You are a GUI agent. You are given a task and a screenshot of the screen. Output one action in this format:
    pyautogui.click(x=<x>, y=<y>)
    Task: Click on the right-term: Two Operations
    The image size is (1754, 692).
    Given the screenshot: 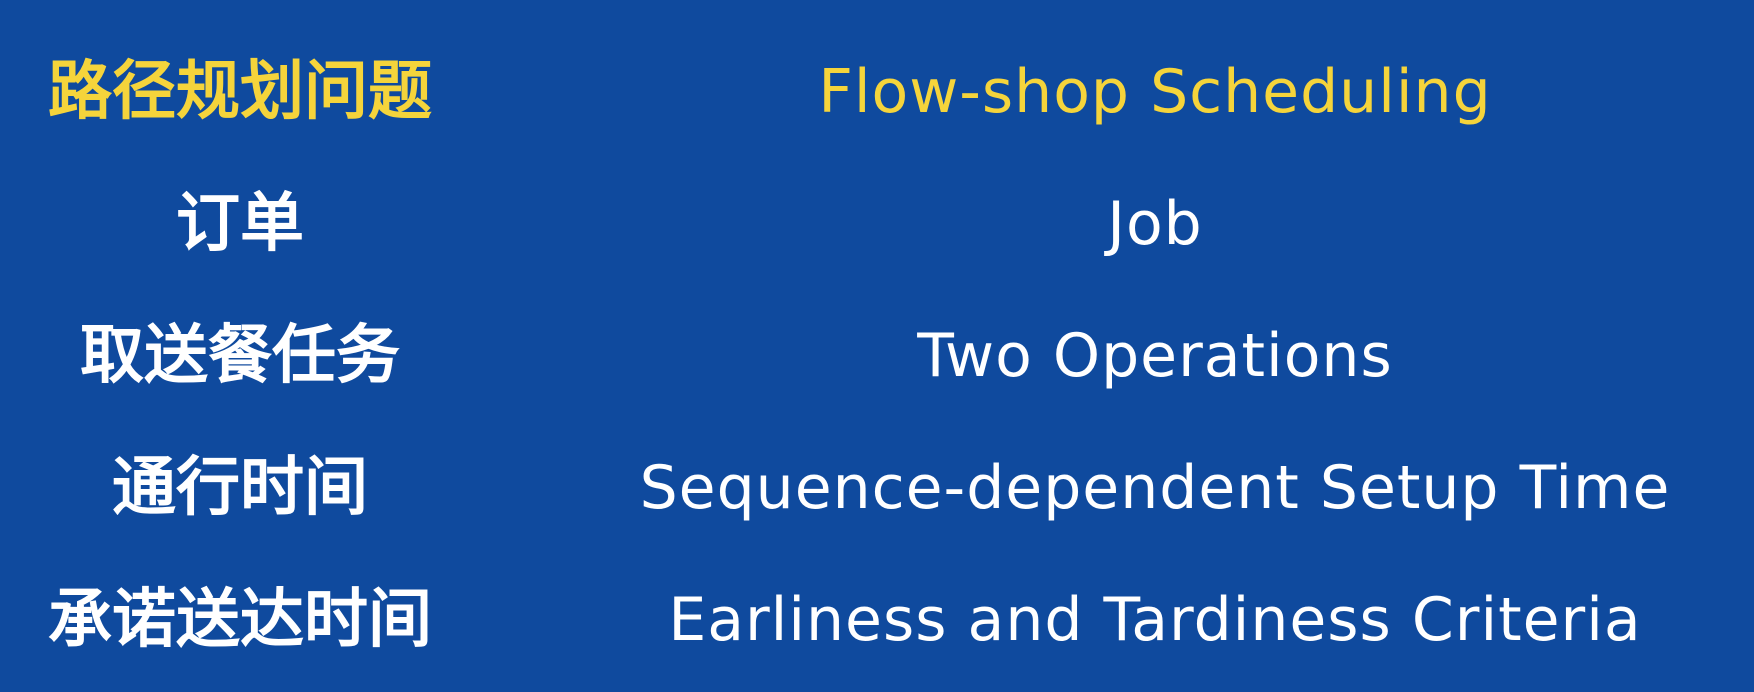 What is the action you would take?
    pyautogui.click(x=1155, y=356)
    